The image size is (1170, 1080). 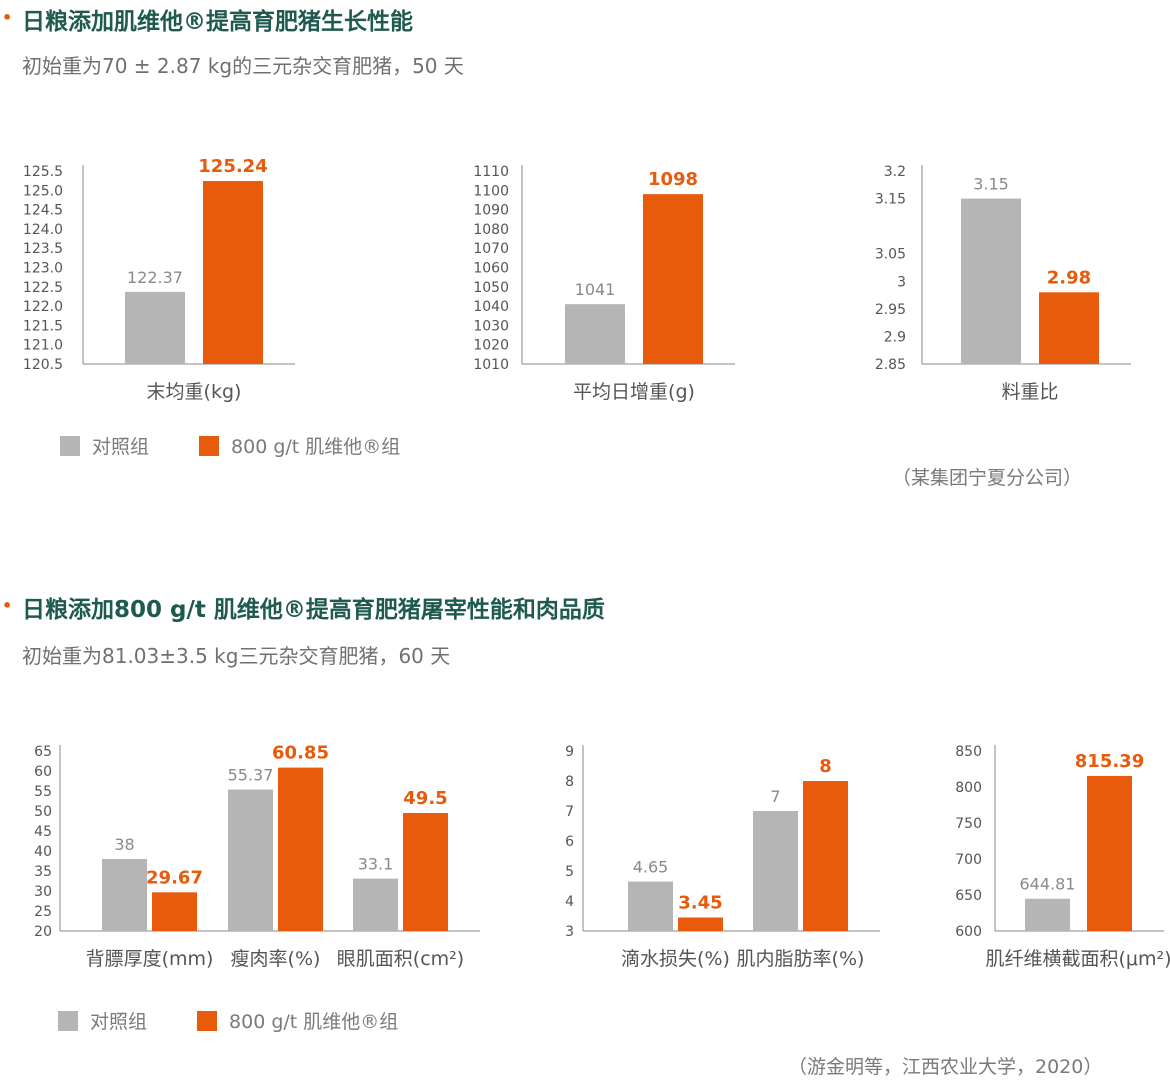 What do you see at coordinates (1029, 392) in the screenshot?
I see `category-label: 料重比` at bounding box center [1029, 392].